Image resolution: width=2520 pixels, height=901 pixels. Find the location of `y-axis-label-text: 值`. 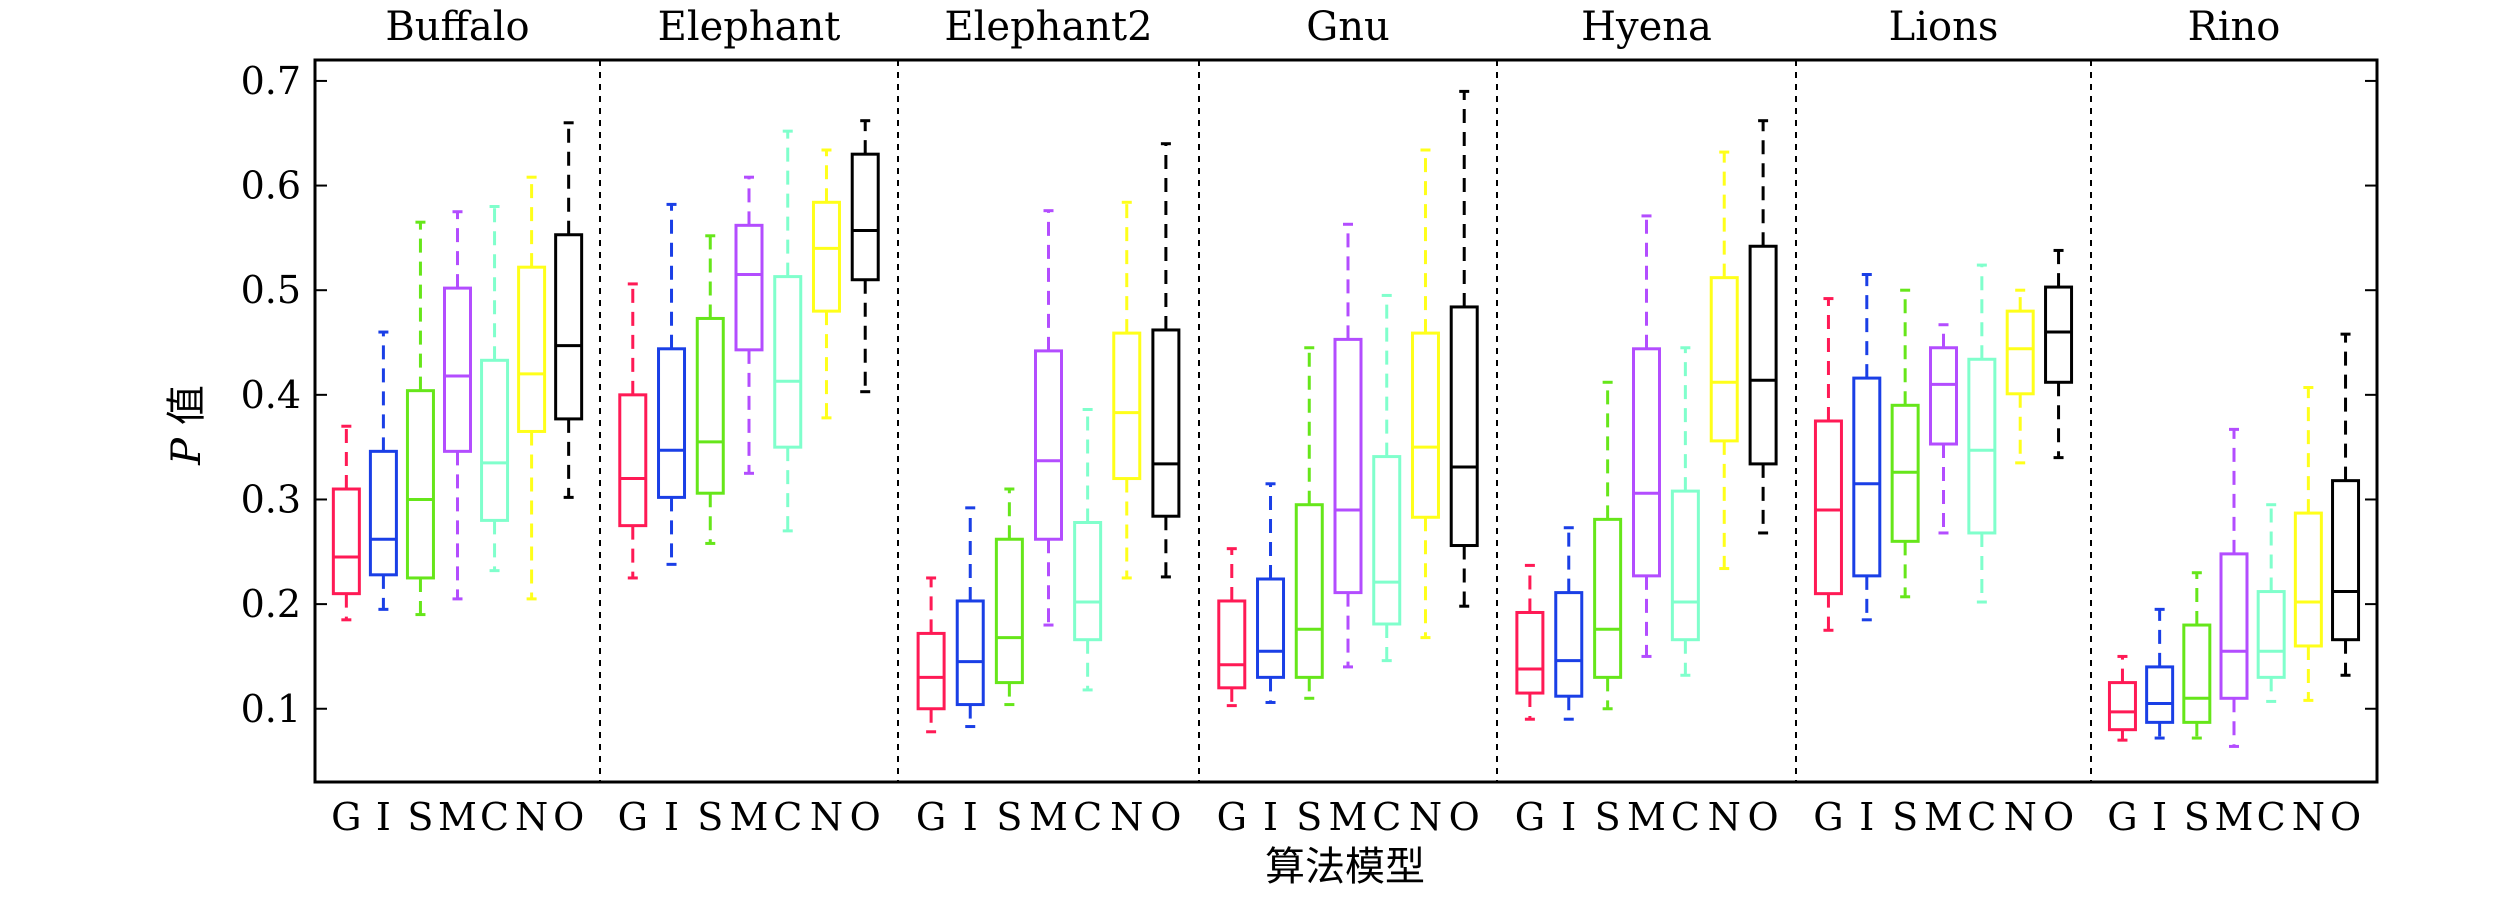

y-axis-label-text: 值 is located at coordinates (187, 411).